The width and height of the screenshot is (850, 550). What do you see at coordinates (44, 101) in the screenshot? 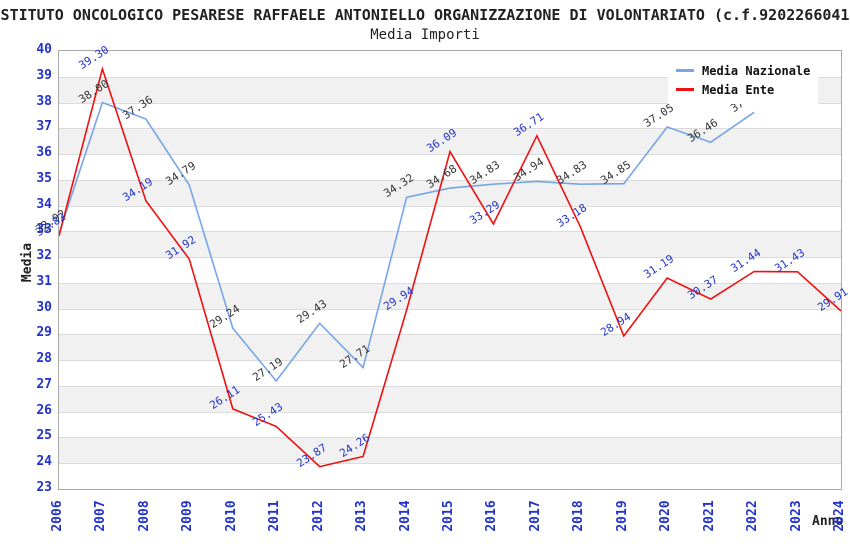
I see `y-tick-label: 38` at bounding box center [44, 101].